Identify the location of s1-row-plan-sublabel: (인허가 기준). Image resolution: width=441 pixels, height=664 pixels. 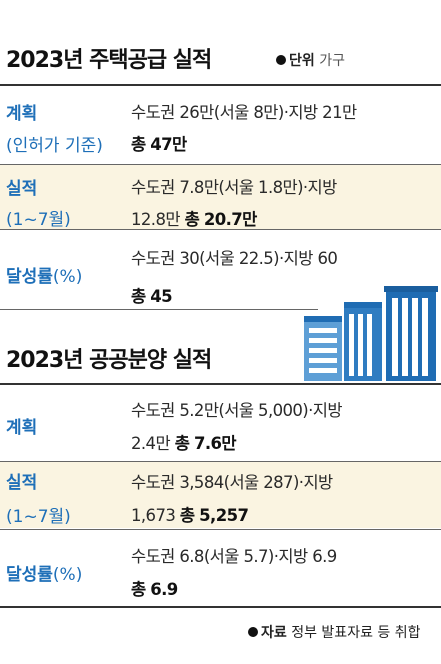
(54, 146).